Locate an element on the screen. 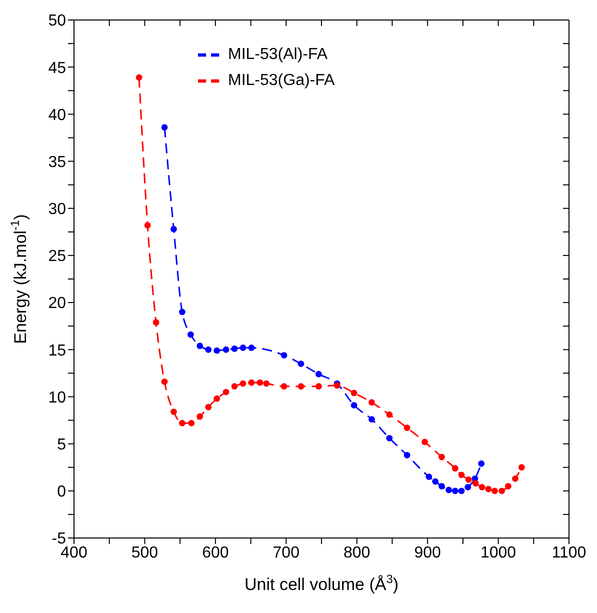 The width and height of the screenshot is (597, 613). y-tick-label: 20 is located at coordinates (57, 303).